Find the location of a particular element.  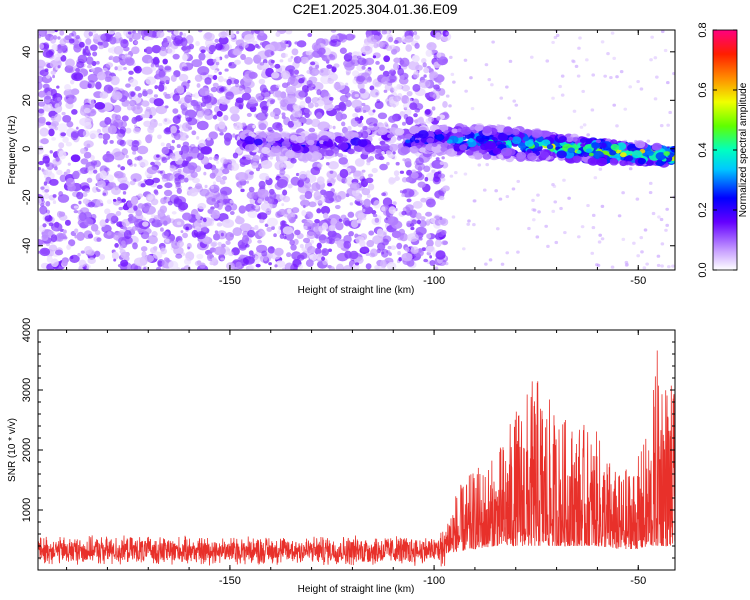

y-tick-label: 40 is located at coordinates (27, 52).